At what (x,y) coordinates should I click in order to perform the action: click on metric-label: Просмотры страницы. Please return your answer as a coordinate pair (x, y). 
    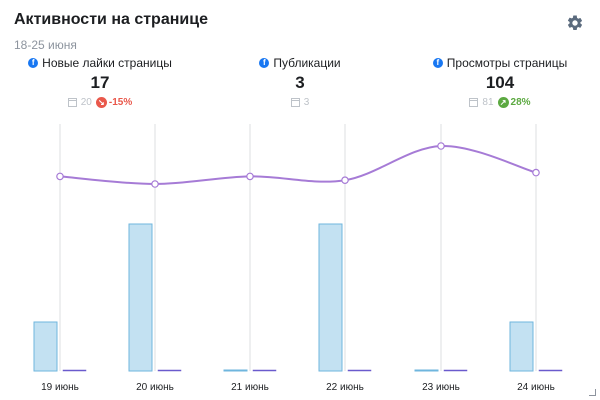
    Looking at the image, I should click on (507, 63).